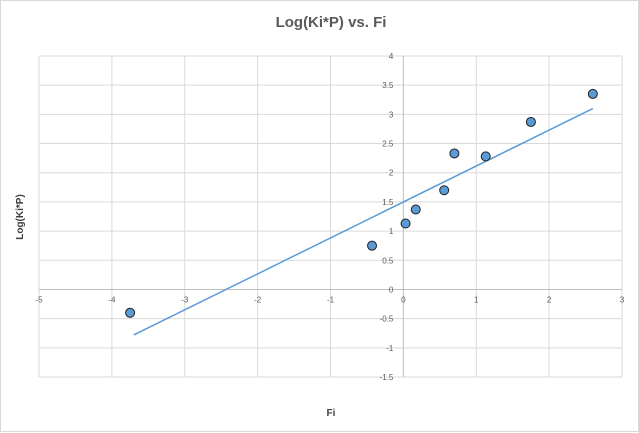 The image size is (639, 433). Describe the element at coordinates (20, 217) in the screenshot. I see `y-axis-label: Log(Ki*P)` at that location.